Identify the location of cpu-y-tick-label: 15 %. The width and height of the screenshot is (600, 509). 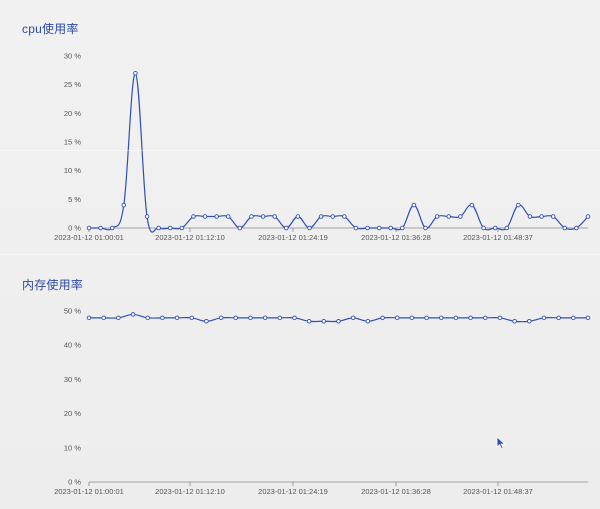
(72, 142).